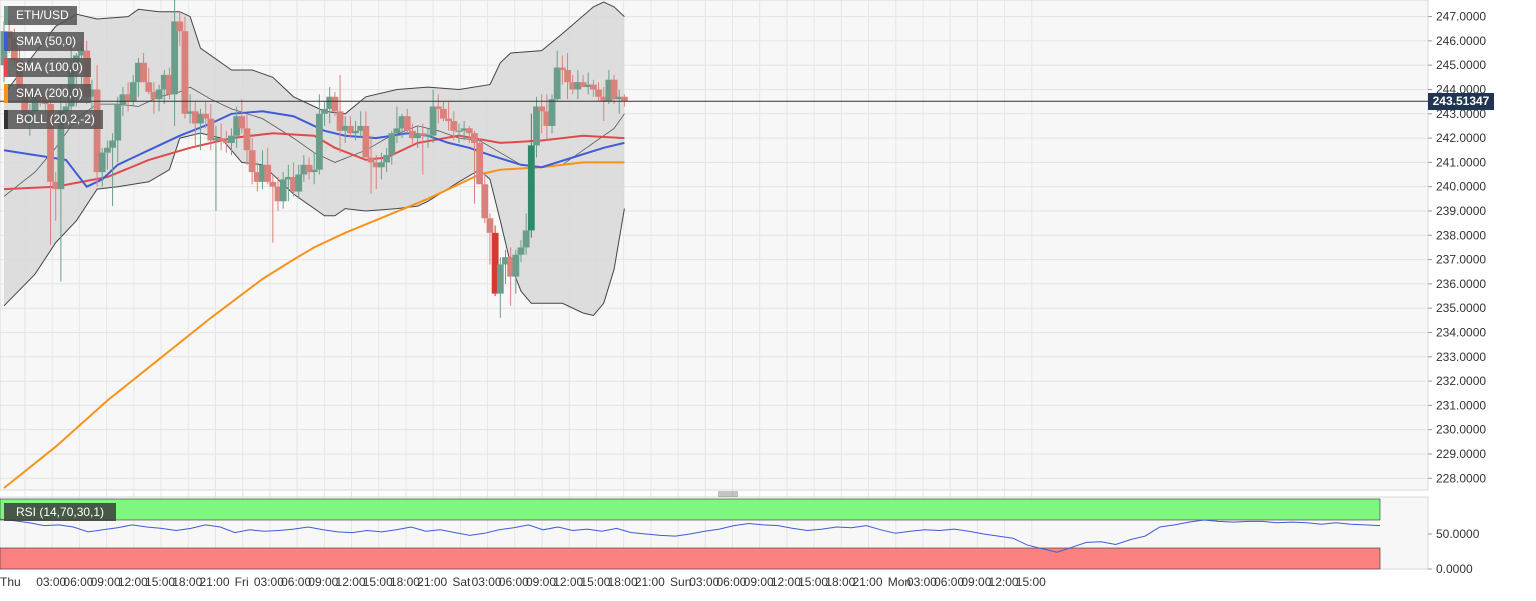  Describe the element at coordinates (740, 537) in the screenshot. I see `rsi-indicator: 50.0000 0.0000` at that location.